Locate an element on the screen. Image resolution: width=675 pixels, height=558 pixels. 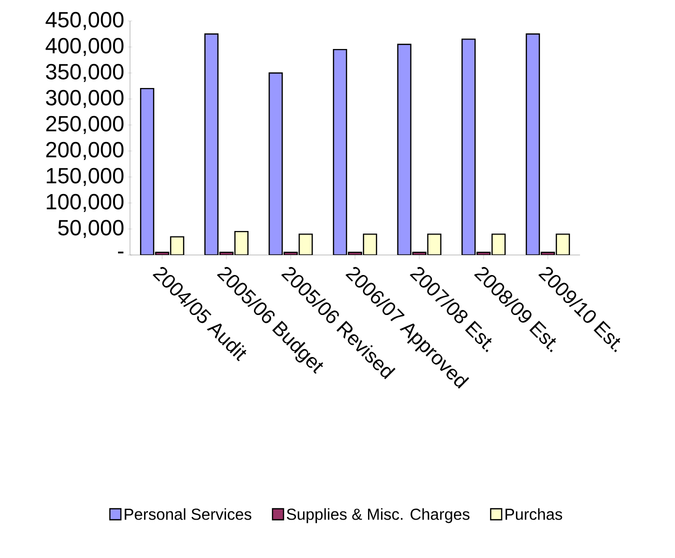
legend-label: Supplies & Misc. Charges is located at coordinates (378, 516).